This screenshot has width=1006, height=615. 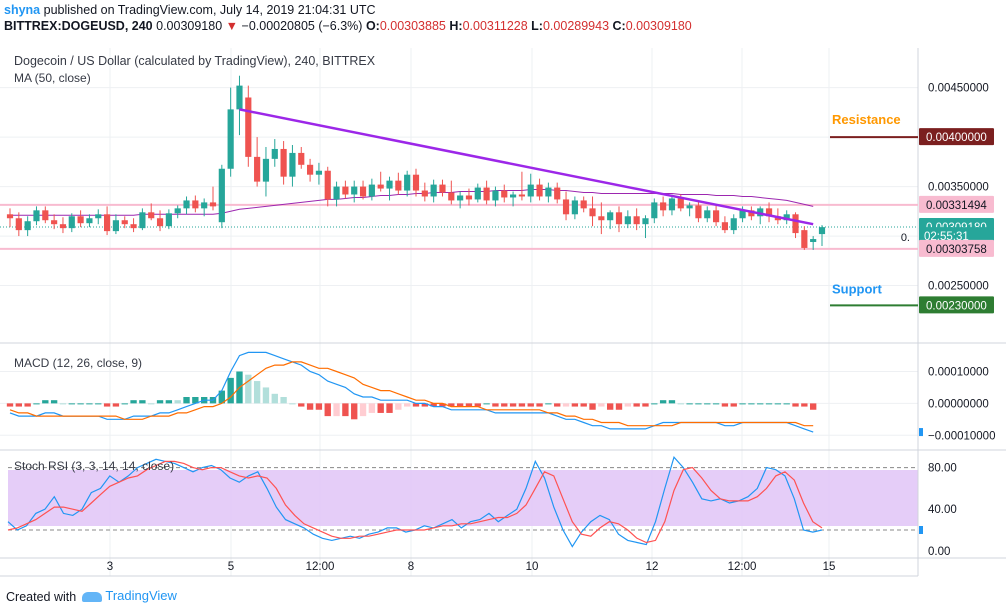 I want to click on time-axis-tick: 12:00, so click(x=742, y=567).